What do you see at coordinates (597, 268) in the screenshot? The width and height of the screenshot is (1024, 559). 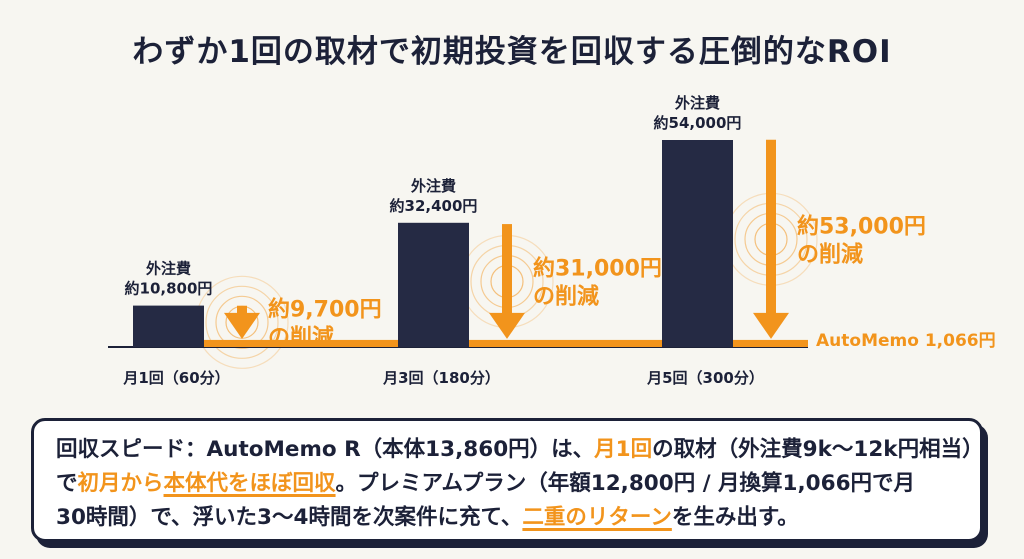 I see `saving-amount-label: 約31,000円` at bounding box center [597, 268].